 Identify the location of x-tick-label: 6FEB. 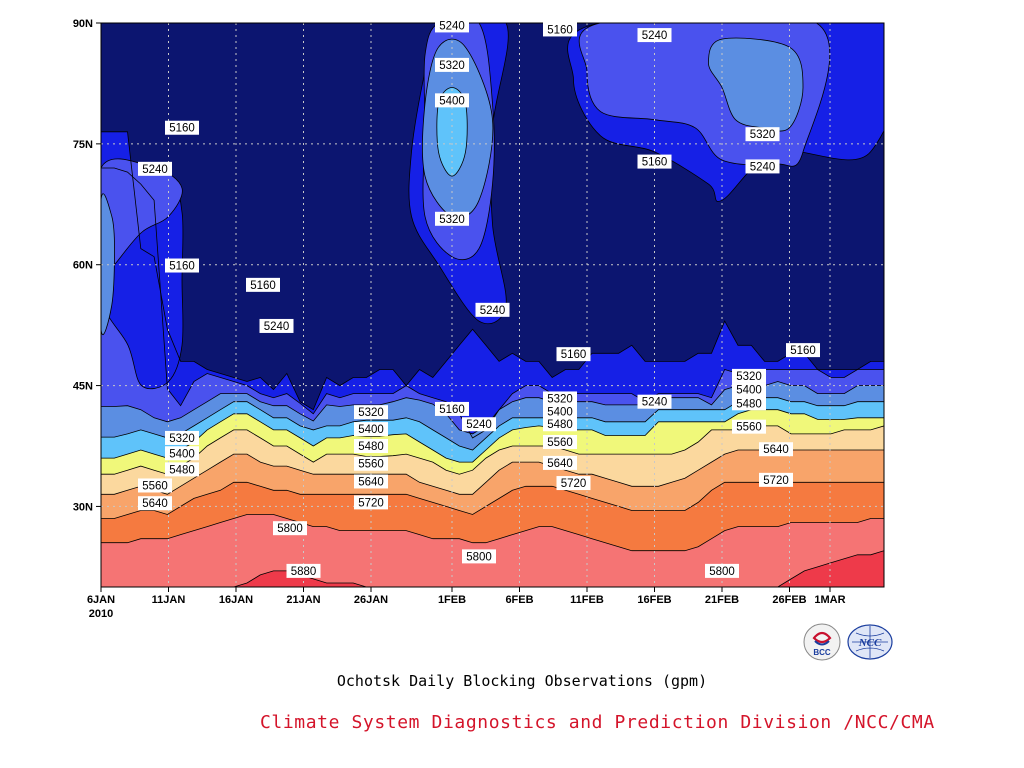
(519, 600).